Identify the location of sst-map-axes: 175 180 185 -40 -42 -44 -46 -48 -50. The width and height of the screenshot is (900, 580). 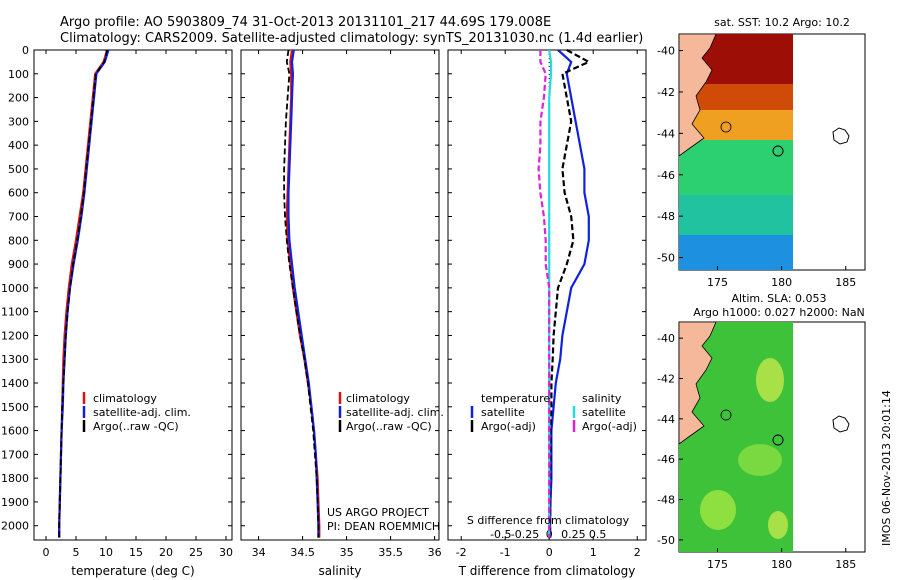
(756, 167).